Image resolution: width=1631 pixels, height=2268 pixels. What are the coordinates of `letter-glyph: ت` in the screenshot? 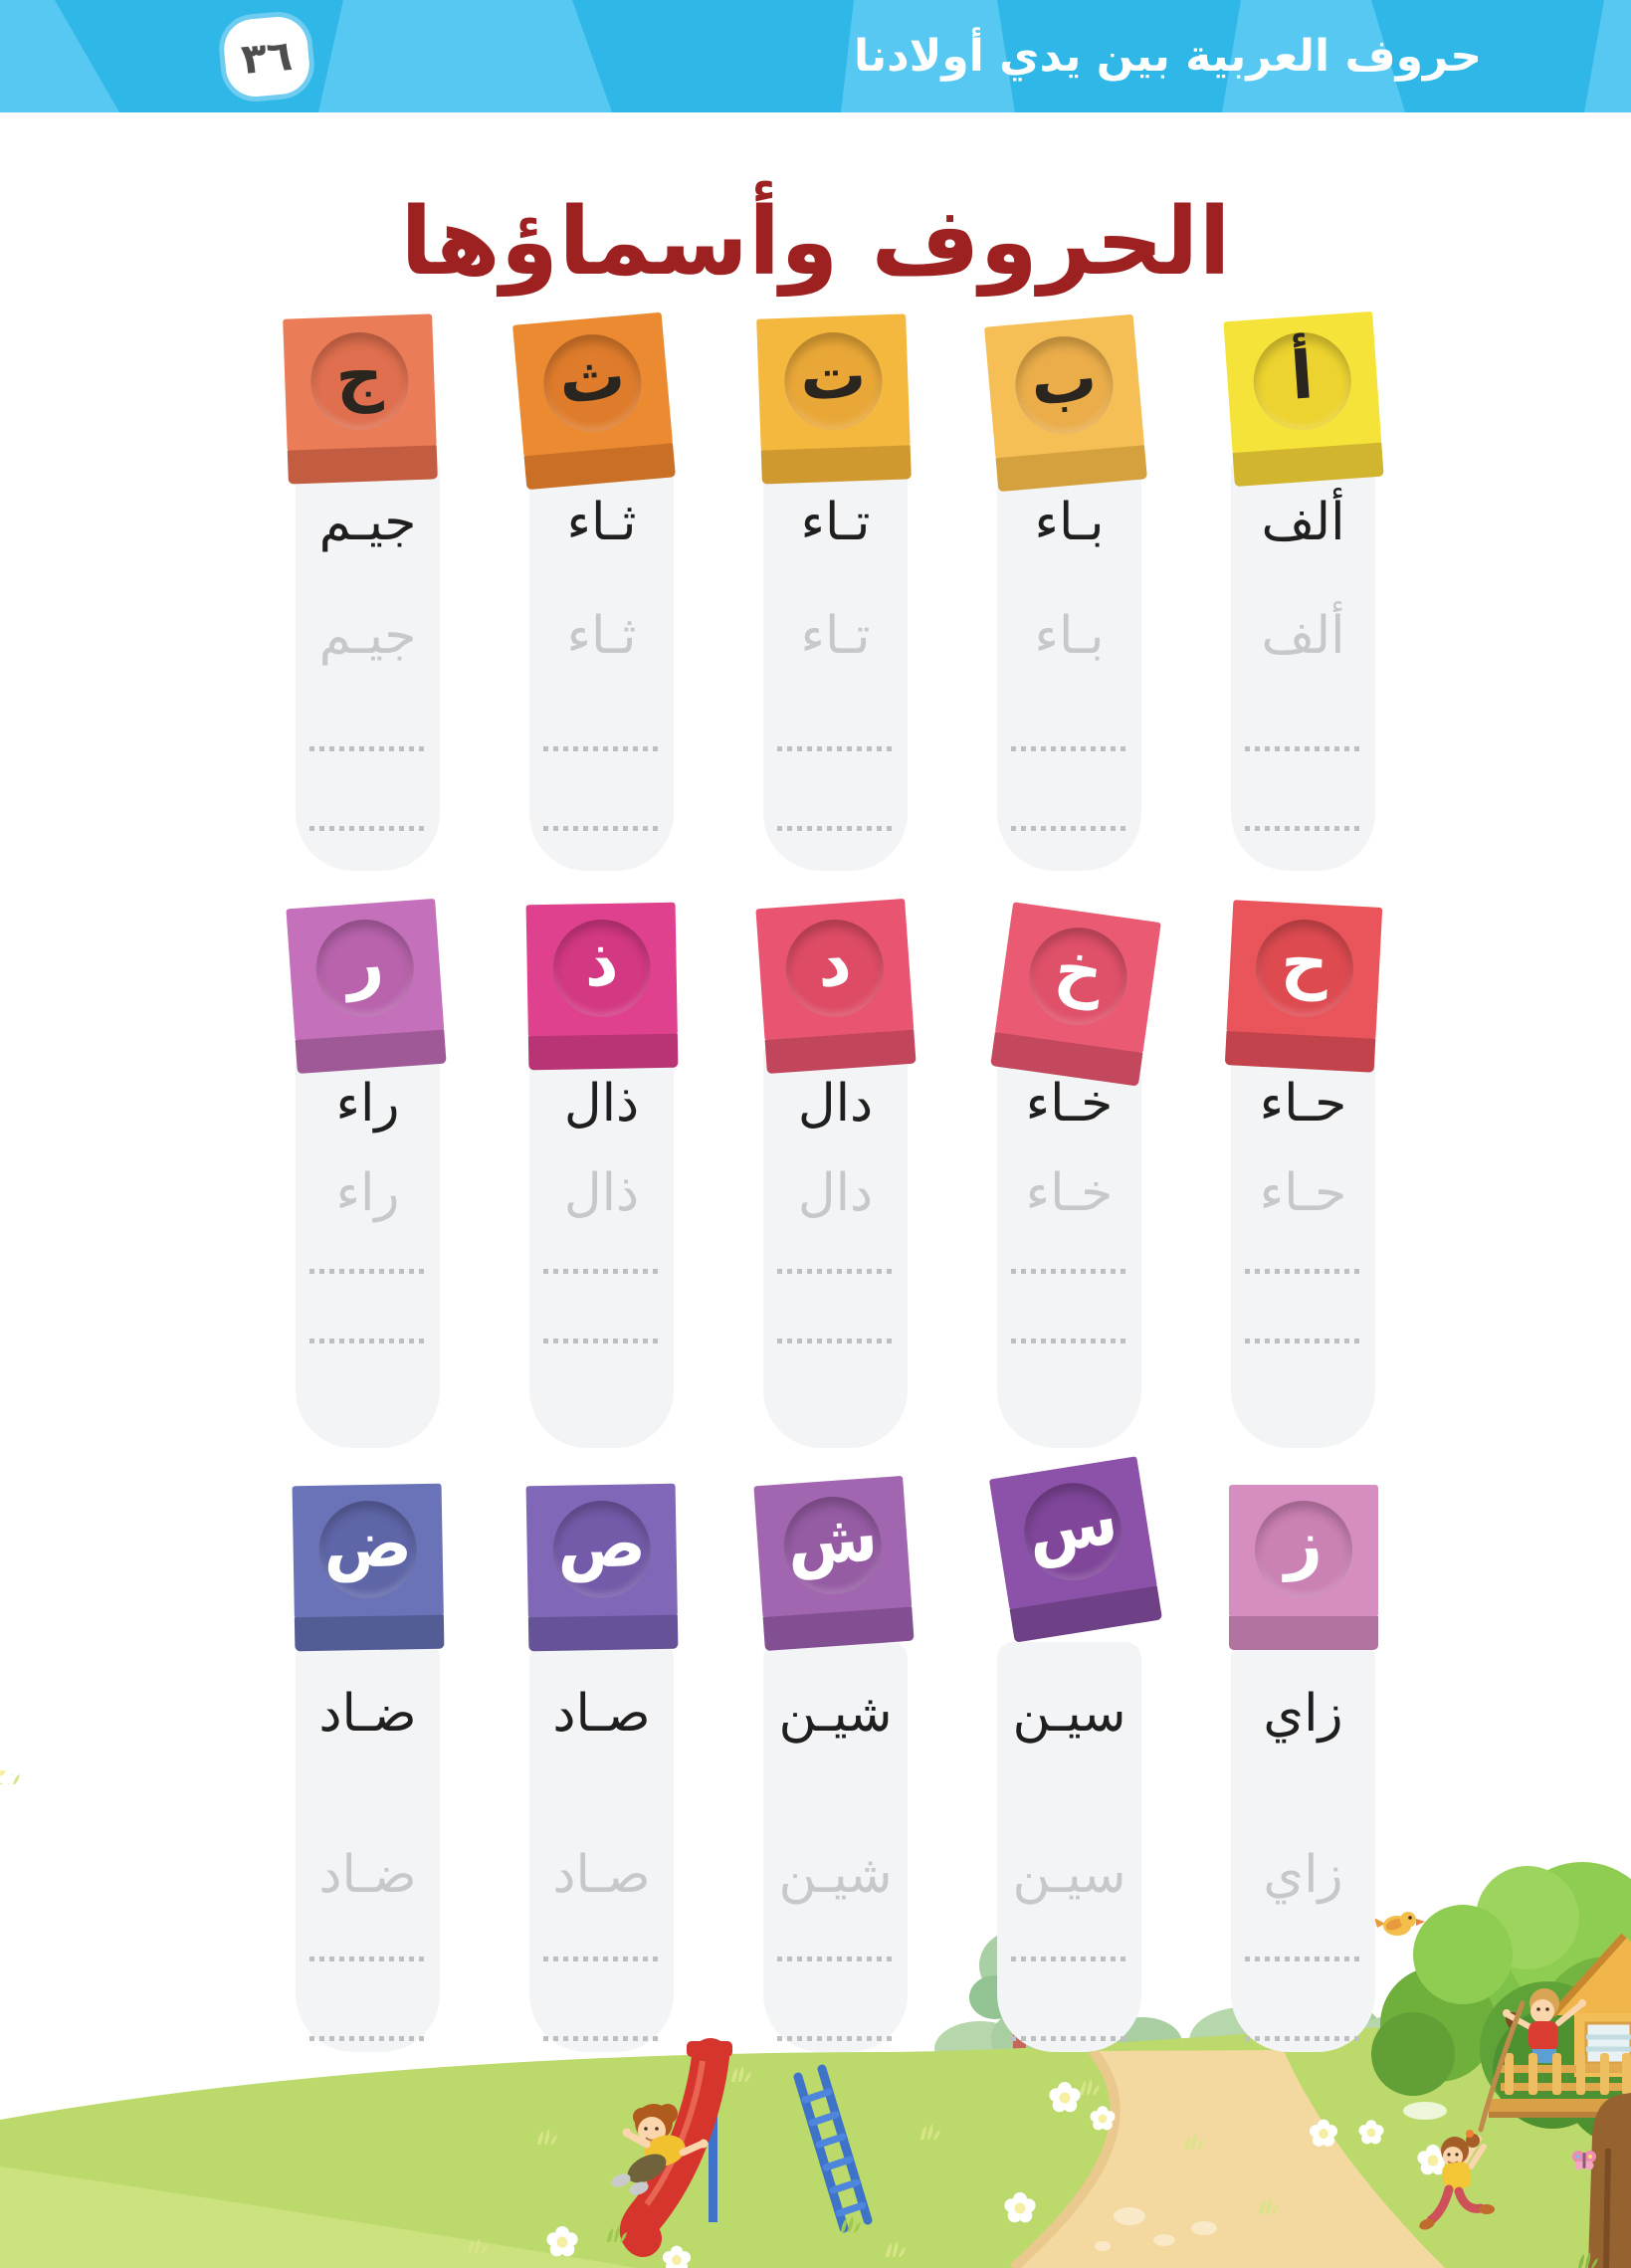 It's located at (833, 375).